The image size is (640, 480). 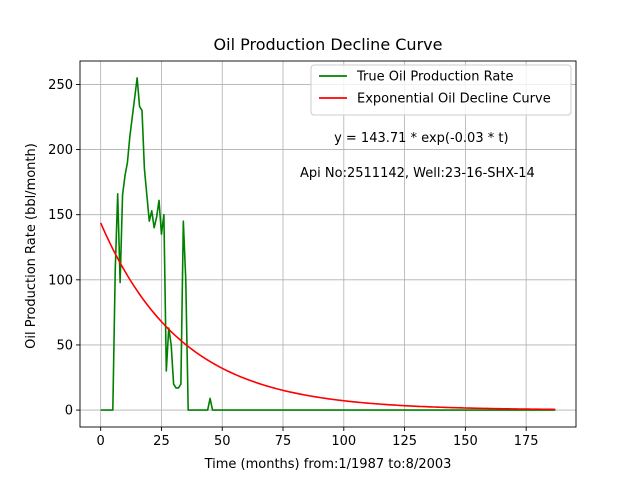 I want to click on y-tick-label: 0, so click(x=69, y=411).